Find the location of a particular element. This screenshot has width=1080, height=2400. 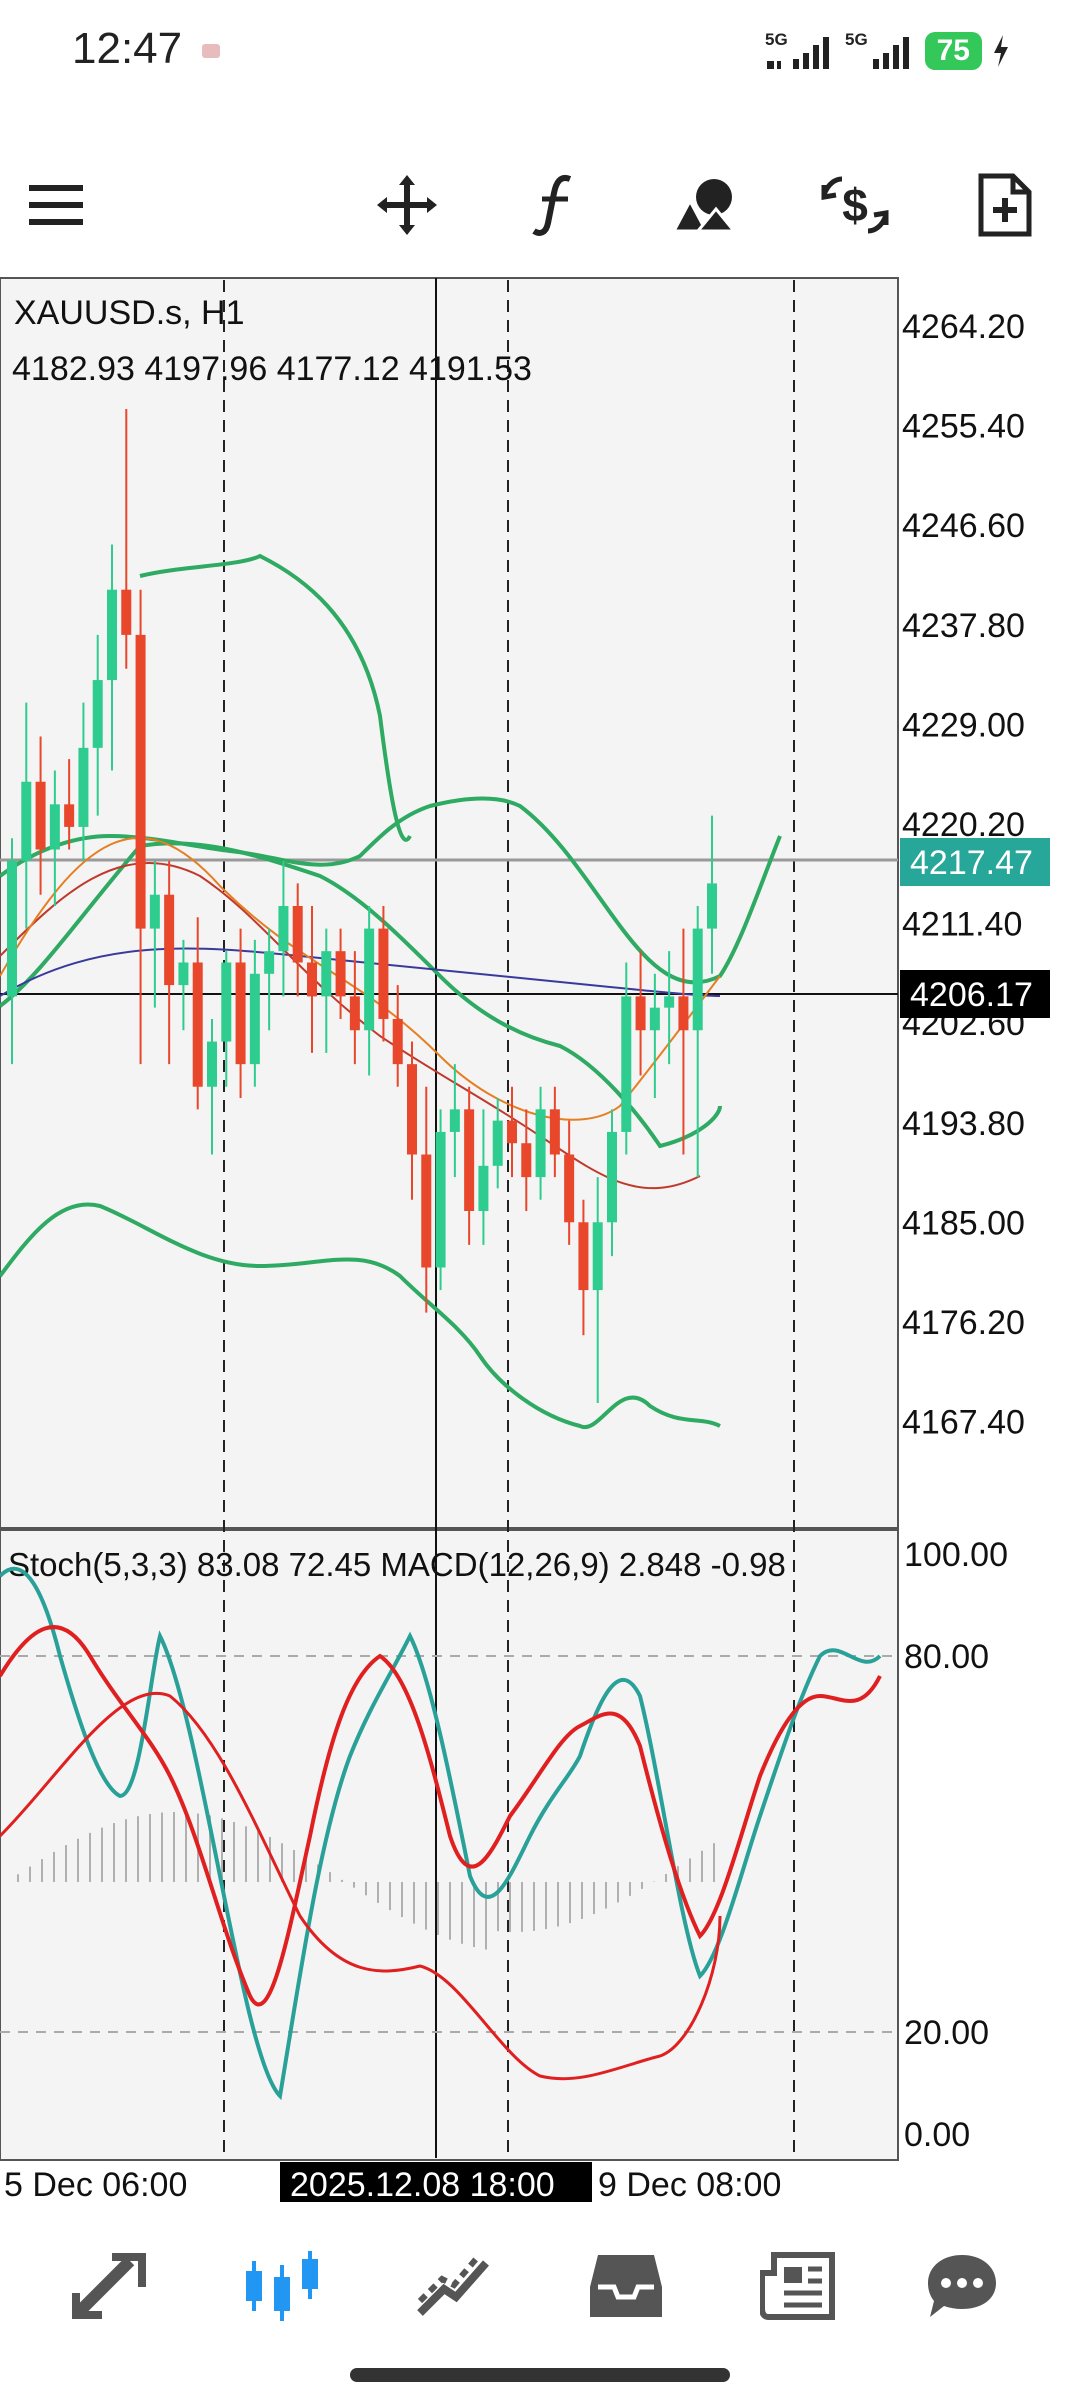

osc-axis-80: 80.00 is located at coordinates (946, 1657).